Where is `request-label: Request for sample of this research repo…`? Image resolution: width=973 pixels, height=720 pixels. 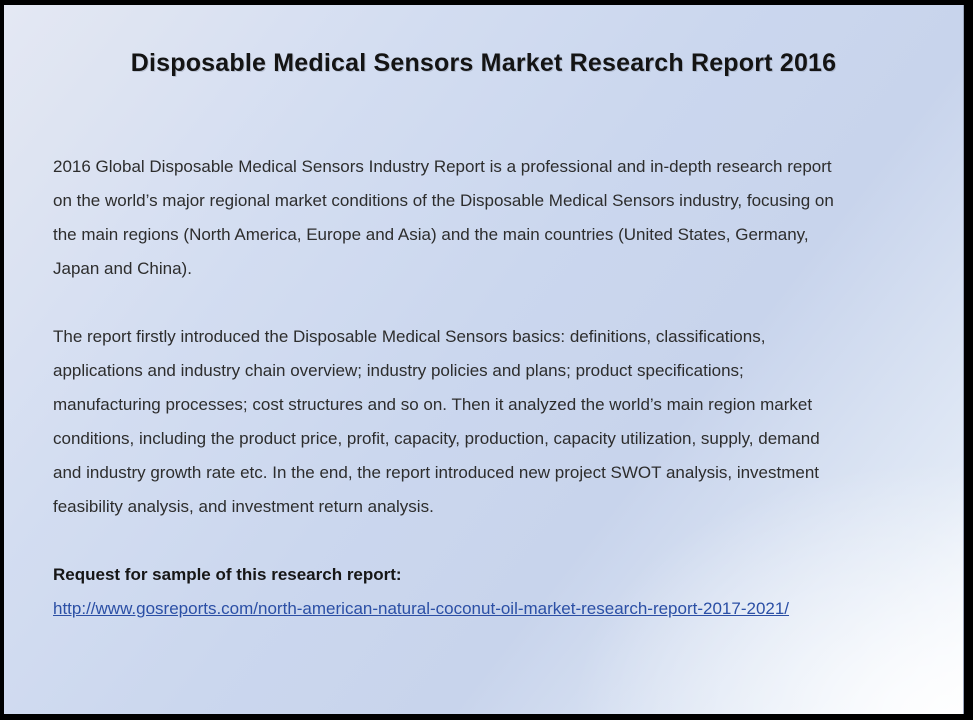
request-label: Request for sample of this research repo… is located at coordinates (227, 574).